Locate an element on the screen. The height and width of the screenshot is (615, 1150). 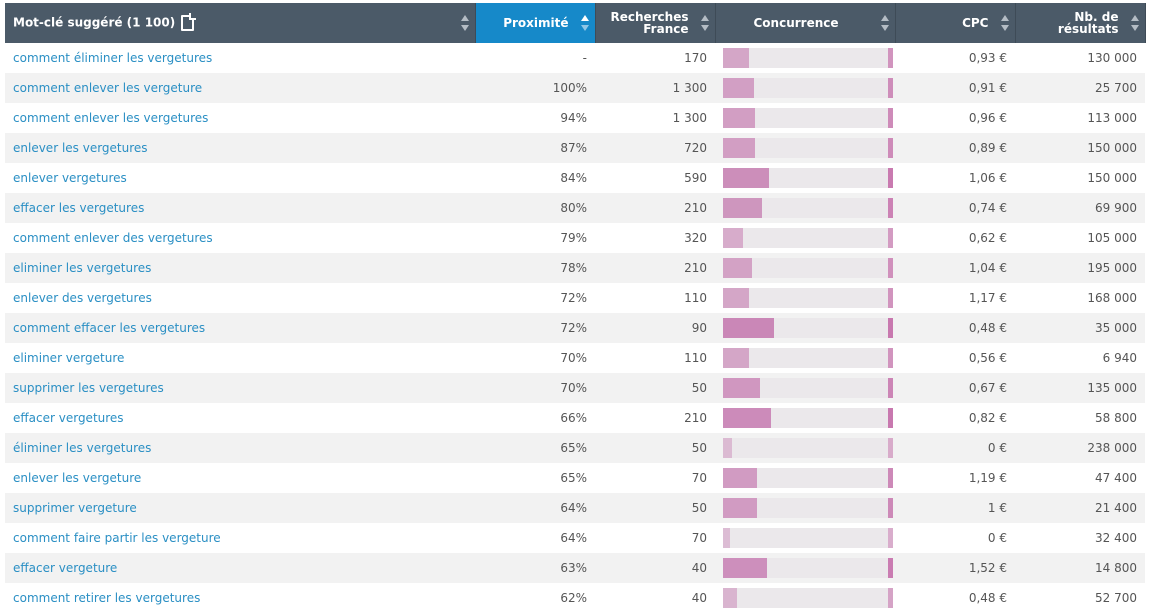
results-cell: 168 000 is located at coordinates (1112, 298).